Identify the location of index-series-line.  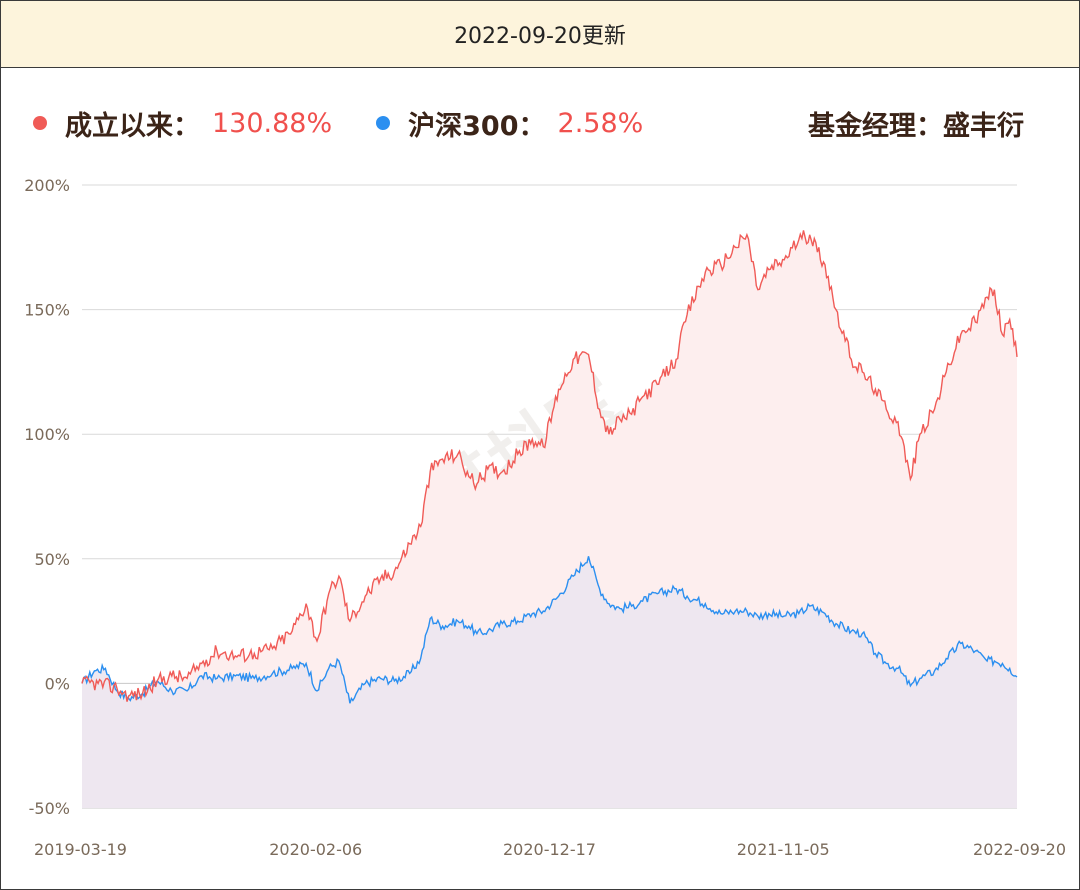
(549, 630).